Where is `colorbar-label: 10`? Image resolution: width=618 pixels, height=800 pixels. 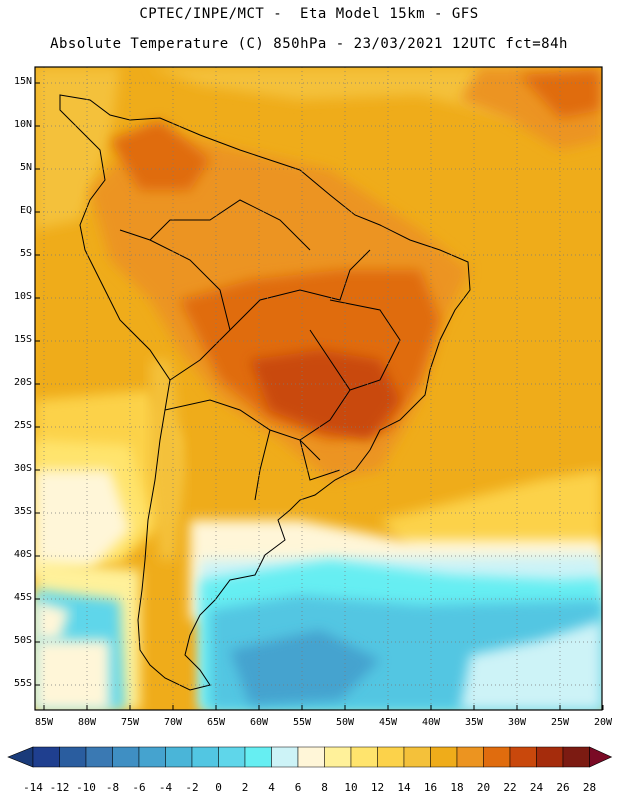
colorbar-label: 10 is located at coordinates (351, 787).